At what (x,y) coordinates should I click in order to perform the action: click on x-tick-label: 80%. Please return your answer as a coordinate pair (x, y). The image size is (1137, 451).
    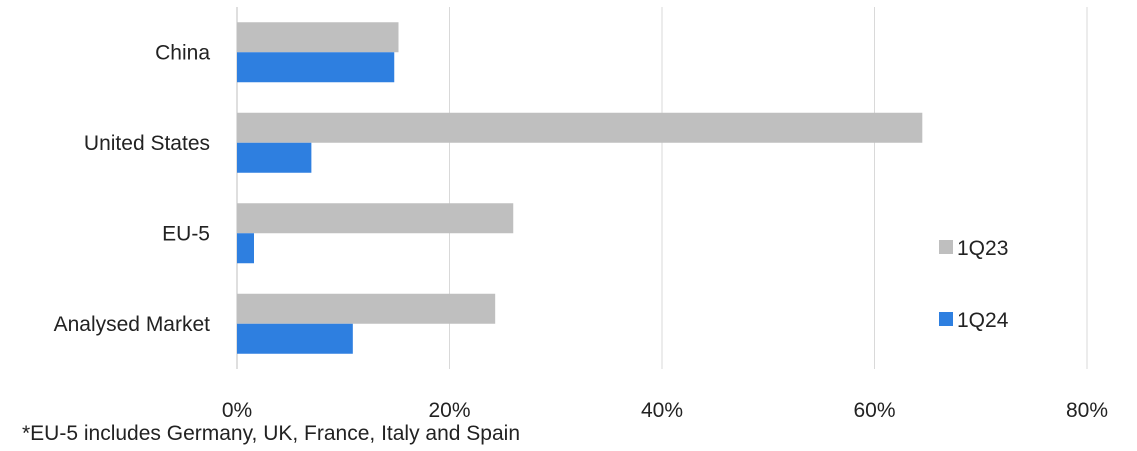
    Looking at the image, I should click on (1087, 410).